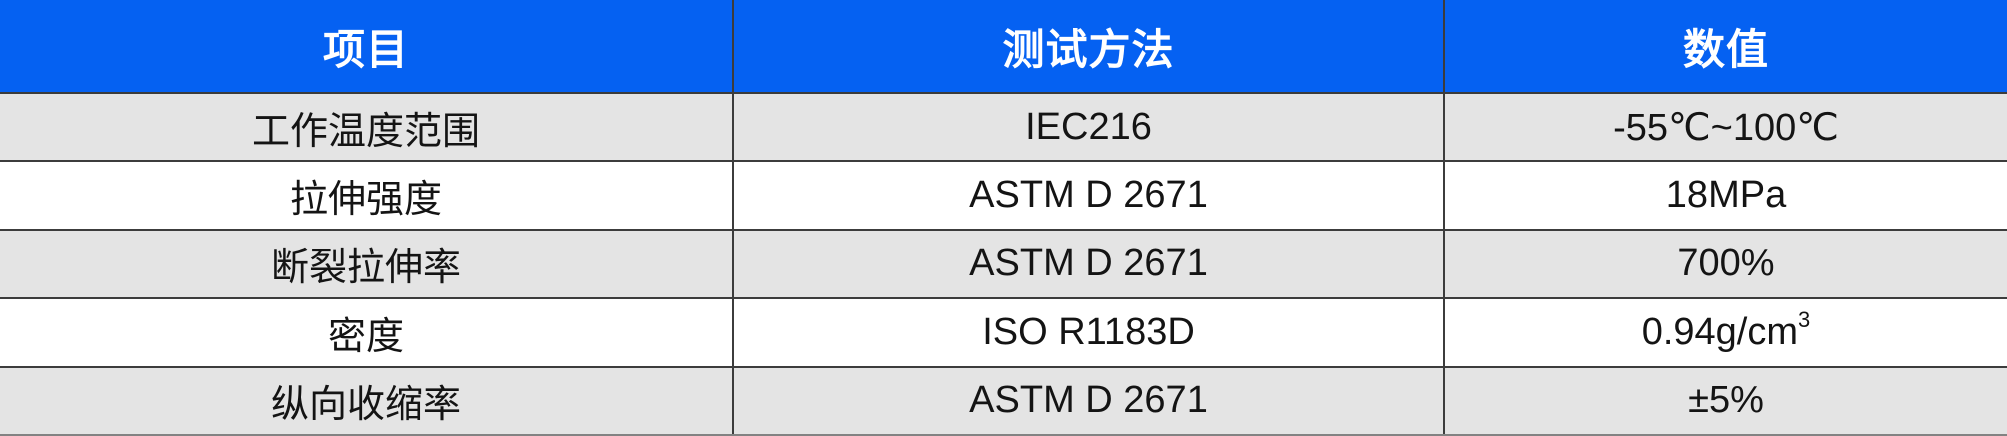 The height and width of the screenshot is (436, 2007). I want to click on value-superscript: 3, so click(1804, 320).